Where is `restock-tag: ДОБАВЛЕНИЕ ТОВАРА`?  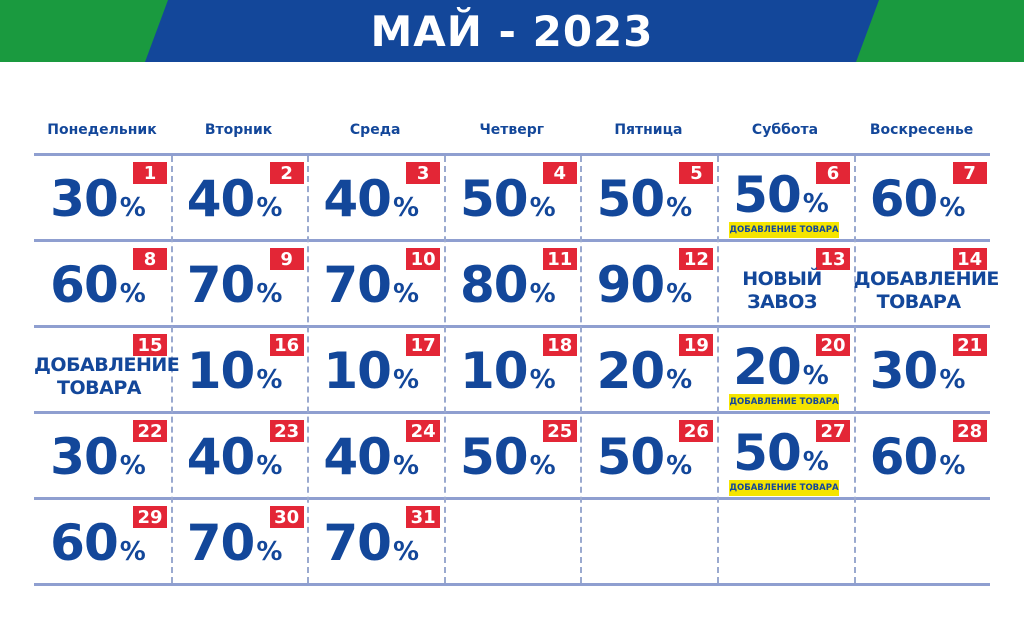 restock-tag: ДОБАВЛЕНИЕ ТОВАРА is located at coordinates (784, 402).